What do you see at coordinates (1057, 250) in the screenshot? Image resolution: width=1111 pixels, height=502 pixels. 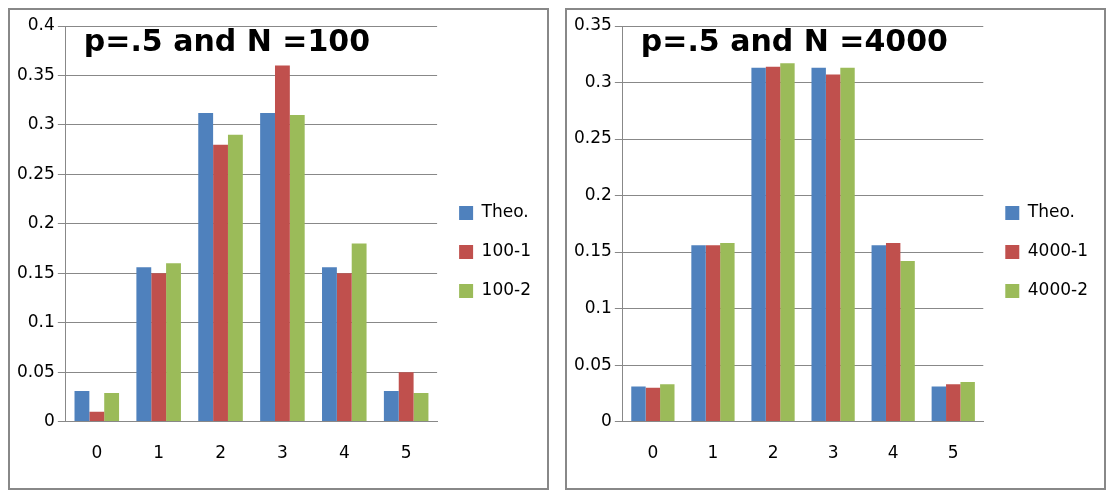 I see `legend-label: 4000-1` at bounding box center [1057, 250].